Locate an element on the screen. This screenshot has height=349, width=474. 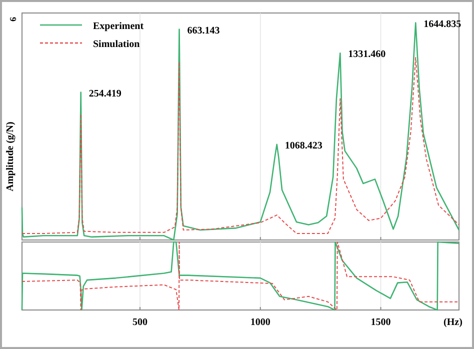
legend-label: Experiment is located at coordinates (118, 26).